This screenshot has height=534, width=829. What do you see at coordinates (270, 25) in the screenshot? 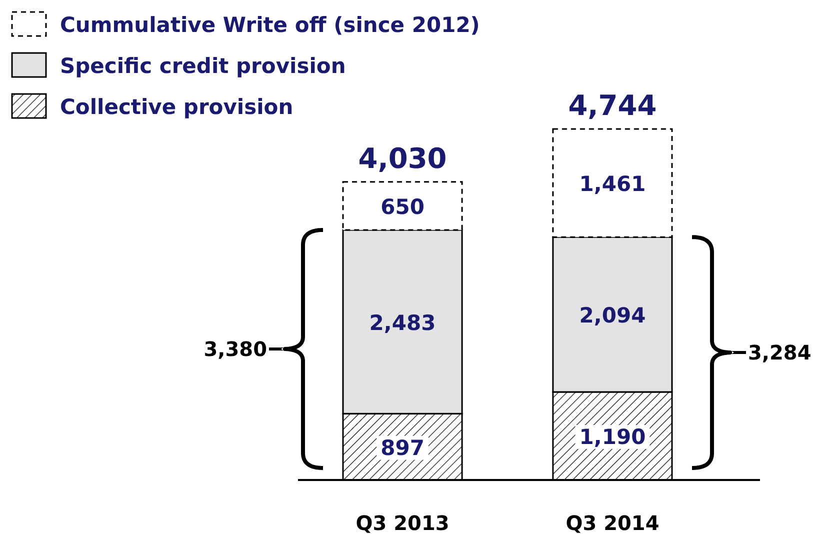
I see `legend-label: Cummulative Write off (since 2012)` at bounding box center [270, 25].